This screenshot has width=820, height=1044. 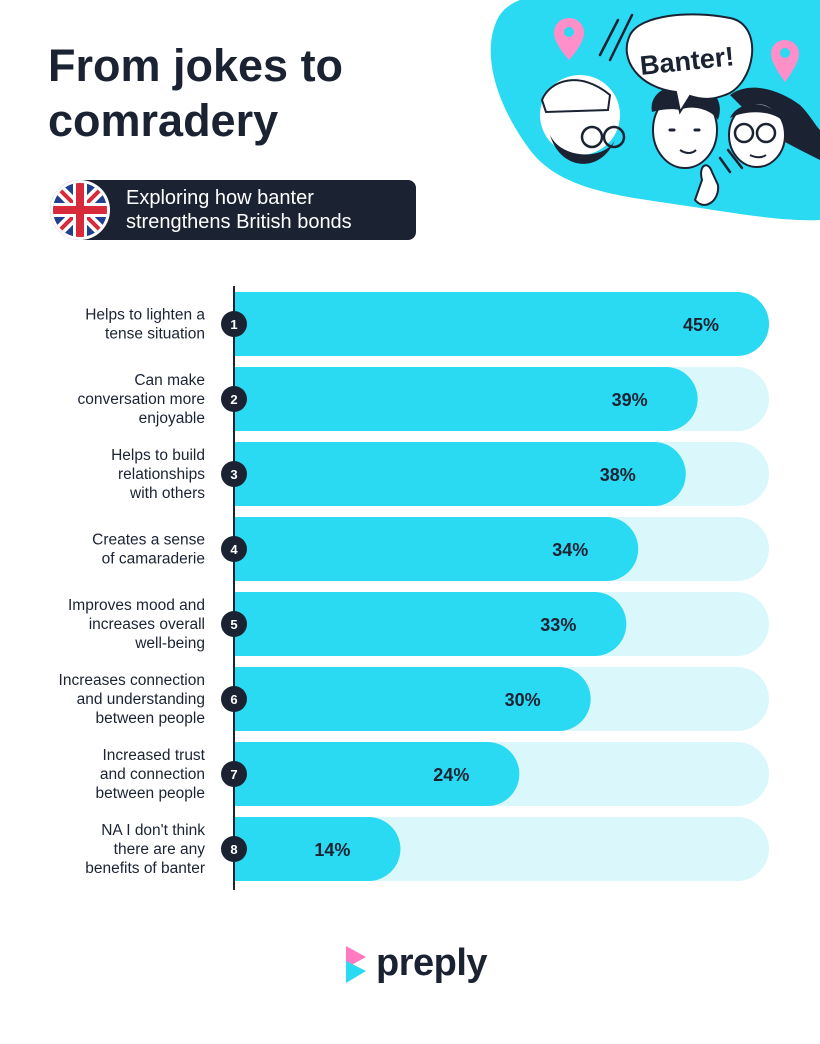 I want to click on rank-number: 3, so click(x=233, y=474).